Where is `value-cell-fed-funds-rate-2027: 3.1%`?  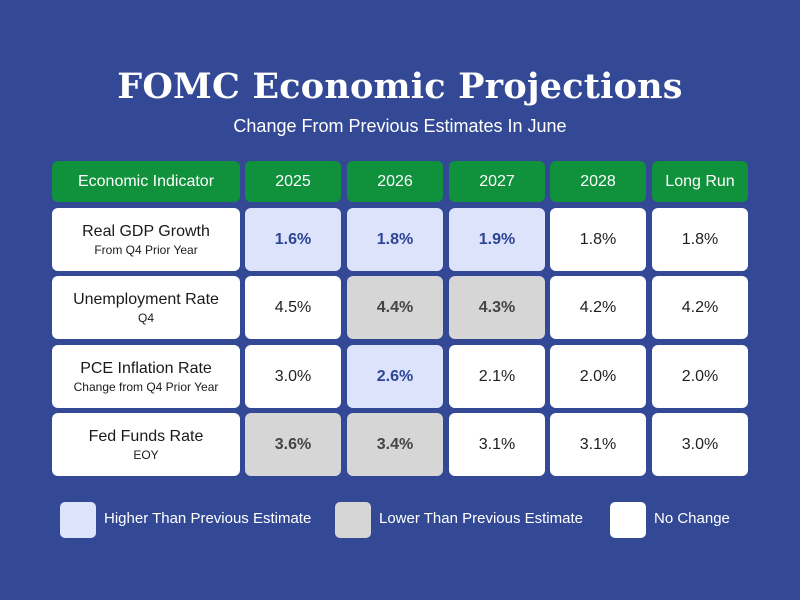
value-cell-fed-funds-rate-2027: 3.1% is located at coordinates (497, 444).